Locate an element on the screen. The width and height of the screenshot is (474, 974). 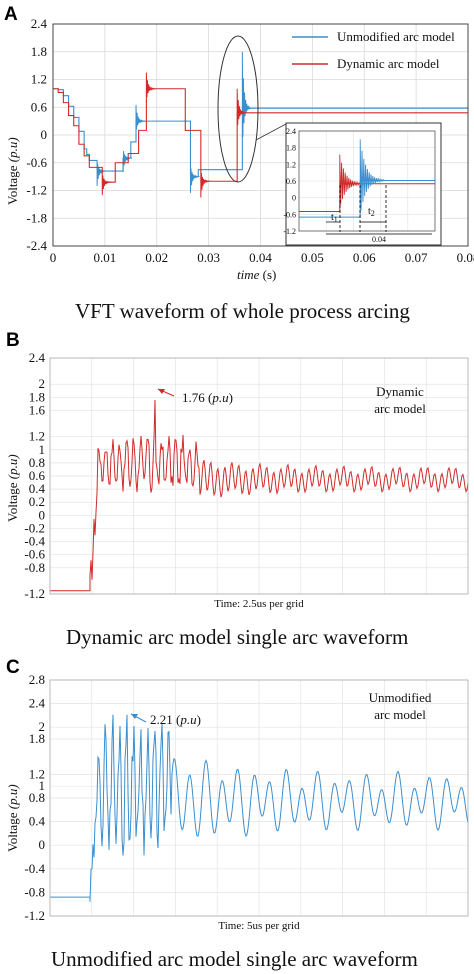
panel-b-y-tick: 1 is located at coordinates (42, 449).